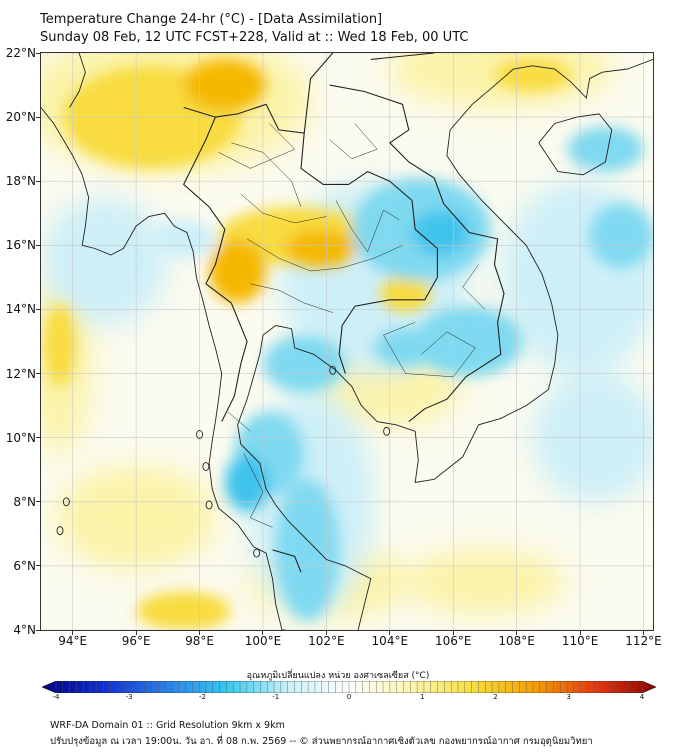  What do you see at coordinates (349, 697) in the screenshot?
I see `colorbar-tick-label: 0` at bounding box center [349, 697].